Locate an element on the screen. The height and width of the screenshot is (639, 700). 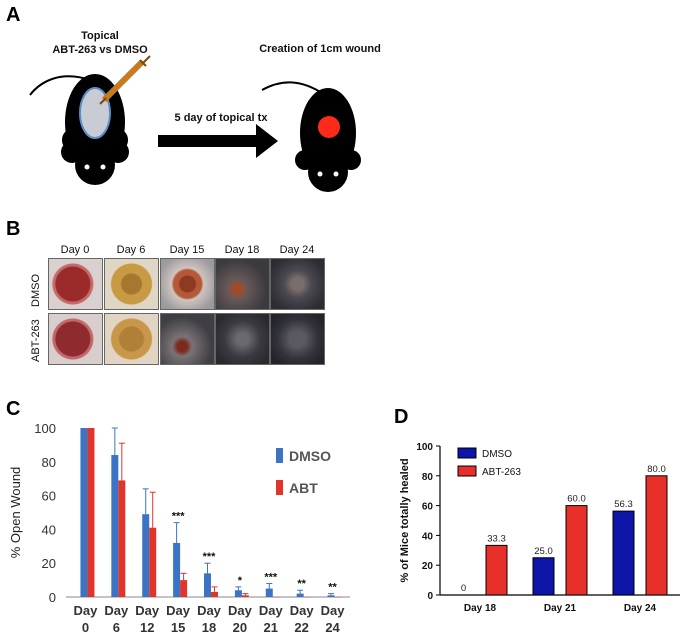
photo-dmso-day18 is located at coordinates (242, 284).